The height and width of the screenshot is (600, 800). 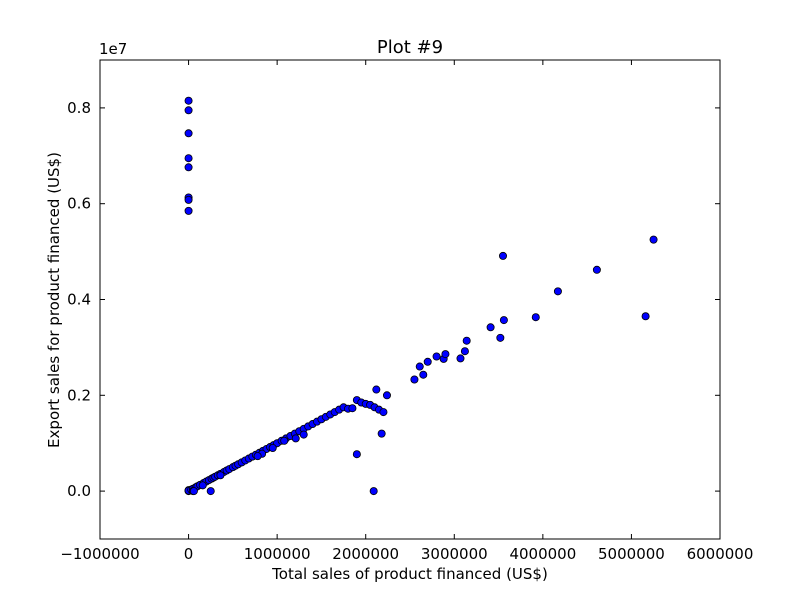 I want to click on y-axis-offset-label: 1e7, so click(x=113, y=49).